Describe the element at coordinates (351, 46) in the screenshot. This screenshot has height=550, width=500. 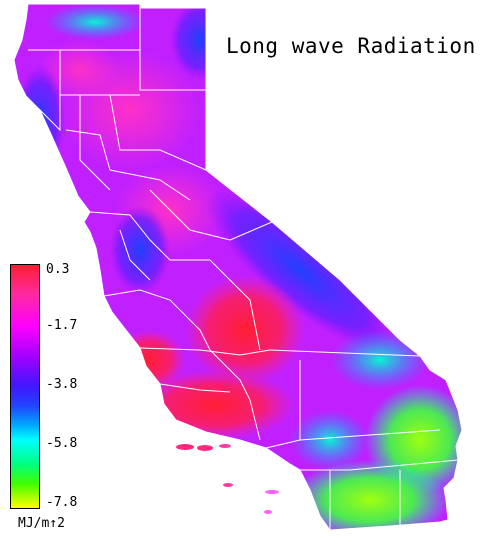
I see `map-title: Long wave Radiation` at that location.